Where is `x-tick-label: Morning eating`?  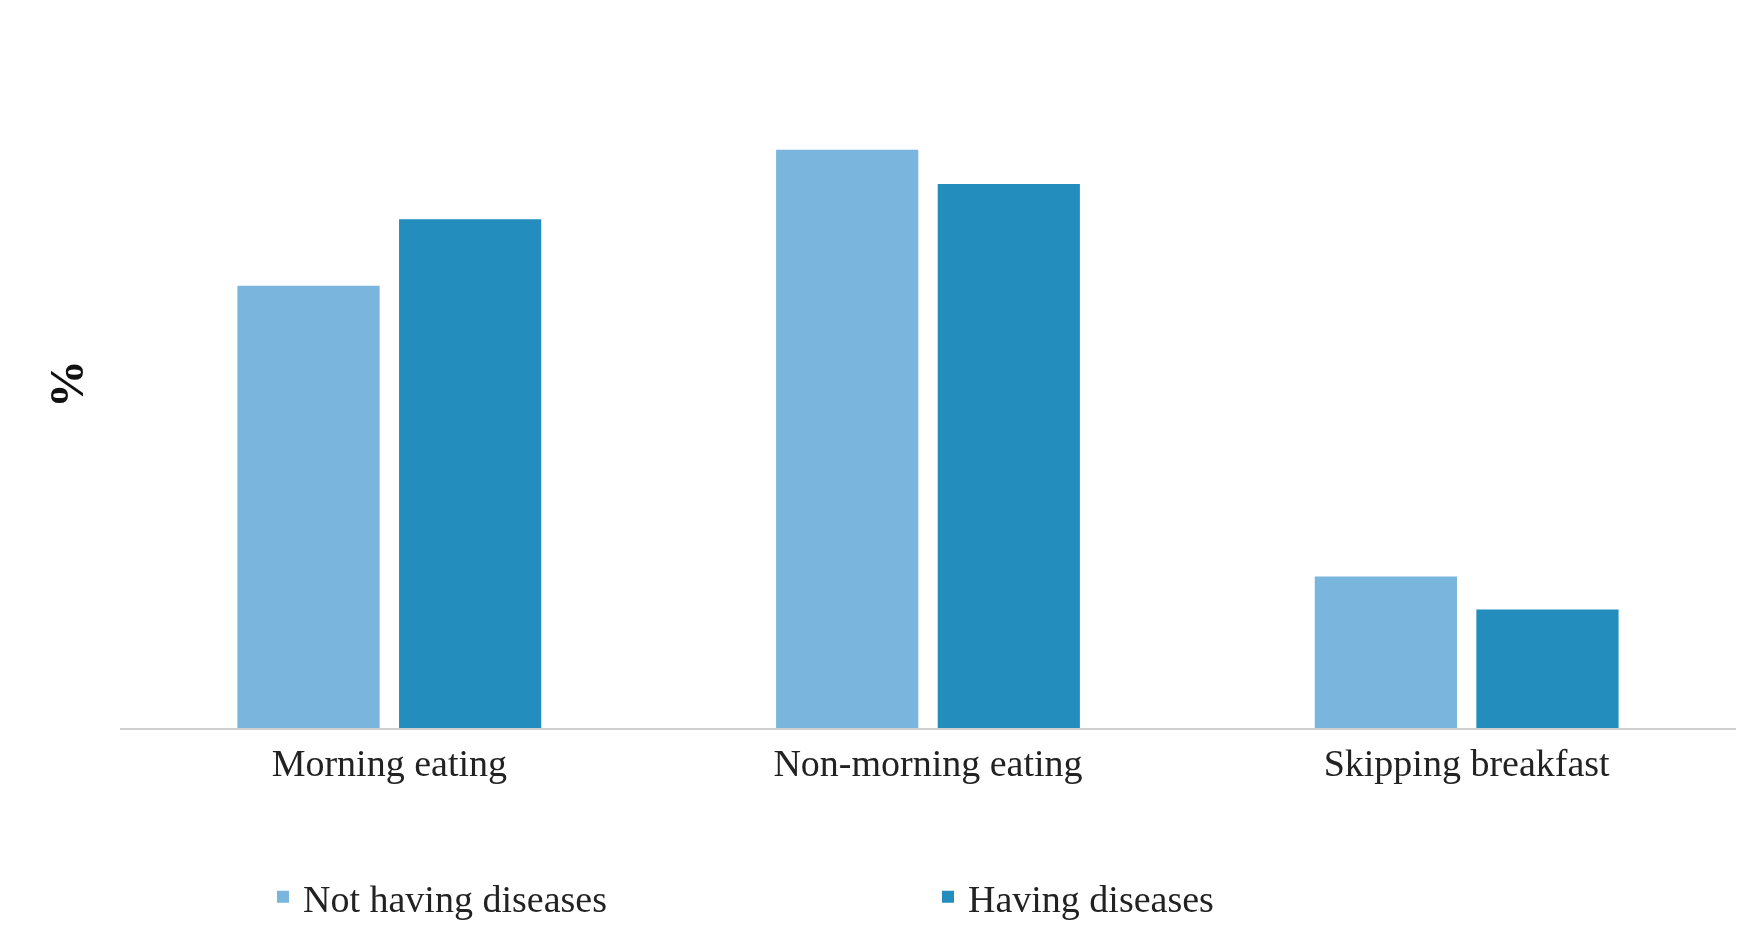 x-tick-label: Morning eating is located at coordinates (389, 762).